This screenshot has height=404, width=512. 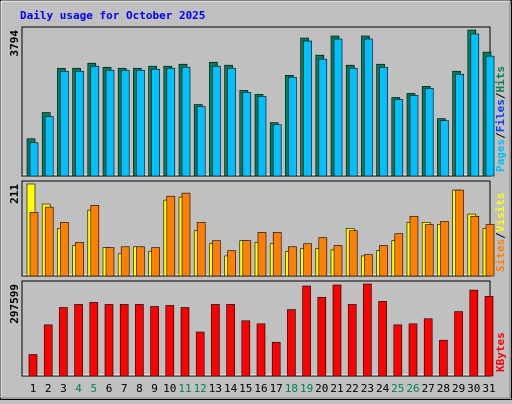 I want to click on x-tick-label: 30, so click(x=473, y=388).